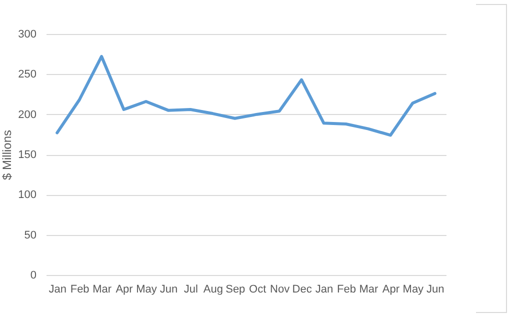 The width and height of the screenshot is (513, 321). Describe the element at coordinates (27, 34) in the screenshot. I see `y-tick-label: 300` at that location.